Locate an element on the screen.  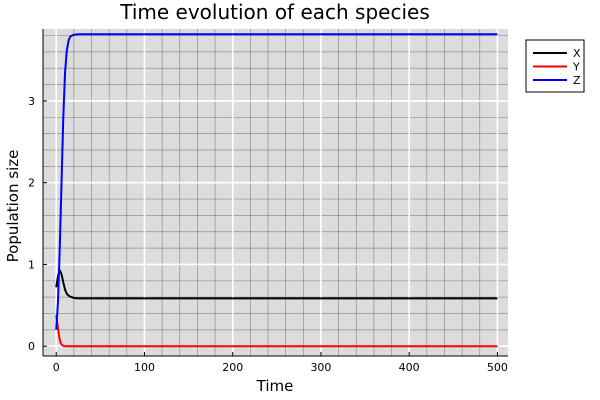
x-tick-label: 200 is located at coordinates (232, 367).